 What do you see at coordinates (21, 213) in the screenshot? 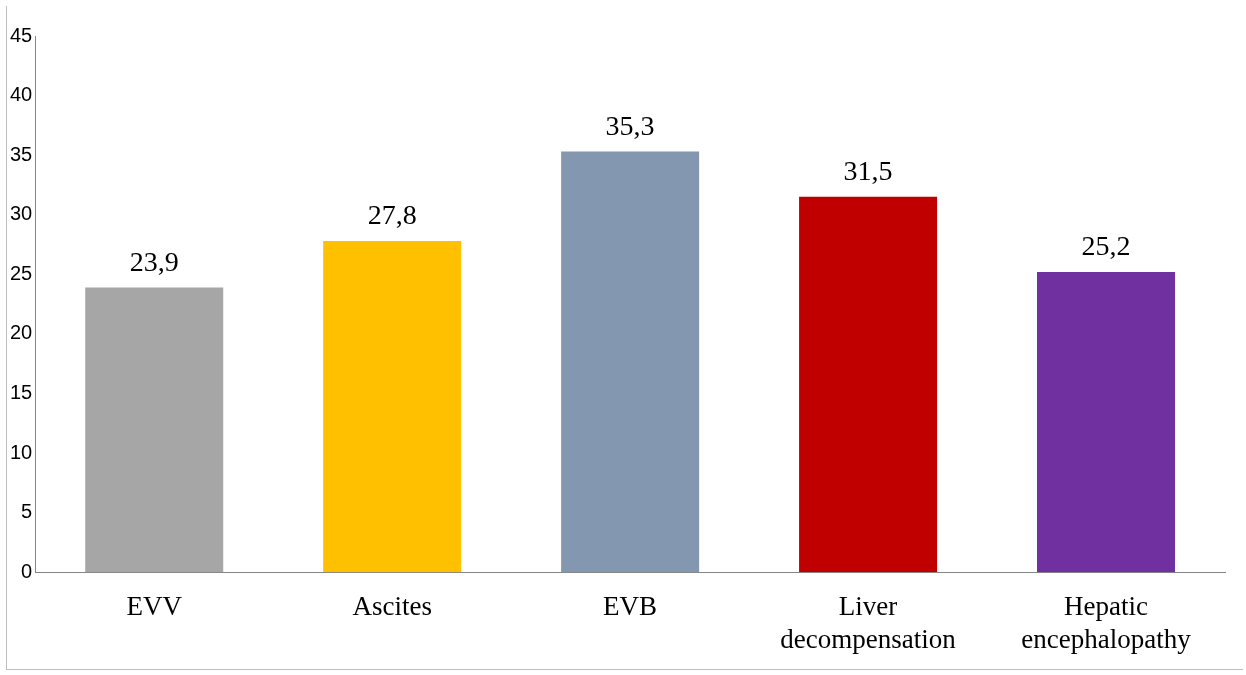
I see `y-tick-label: 30` at bounding box center [21, 213].